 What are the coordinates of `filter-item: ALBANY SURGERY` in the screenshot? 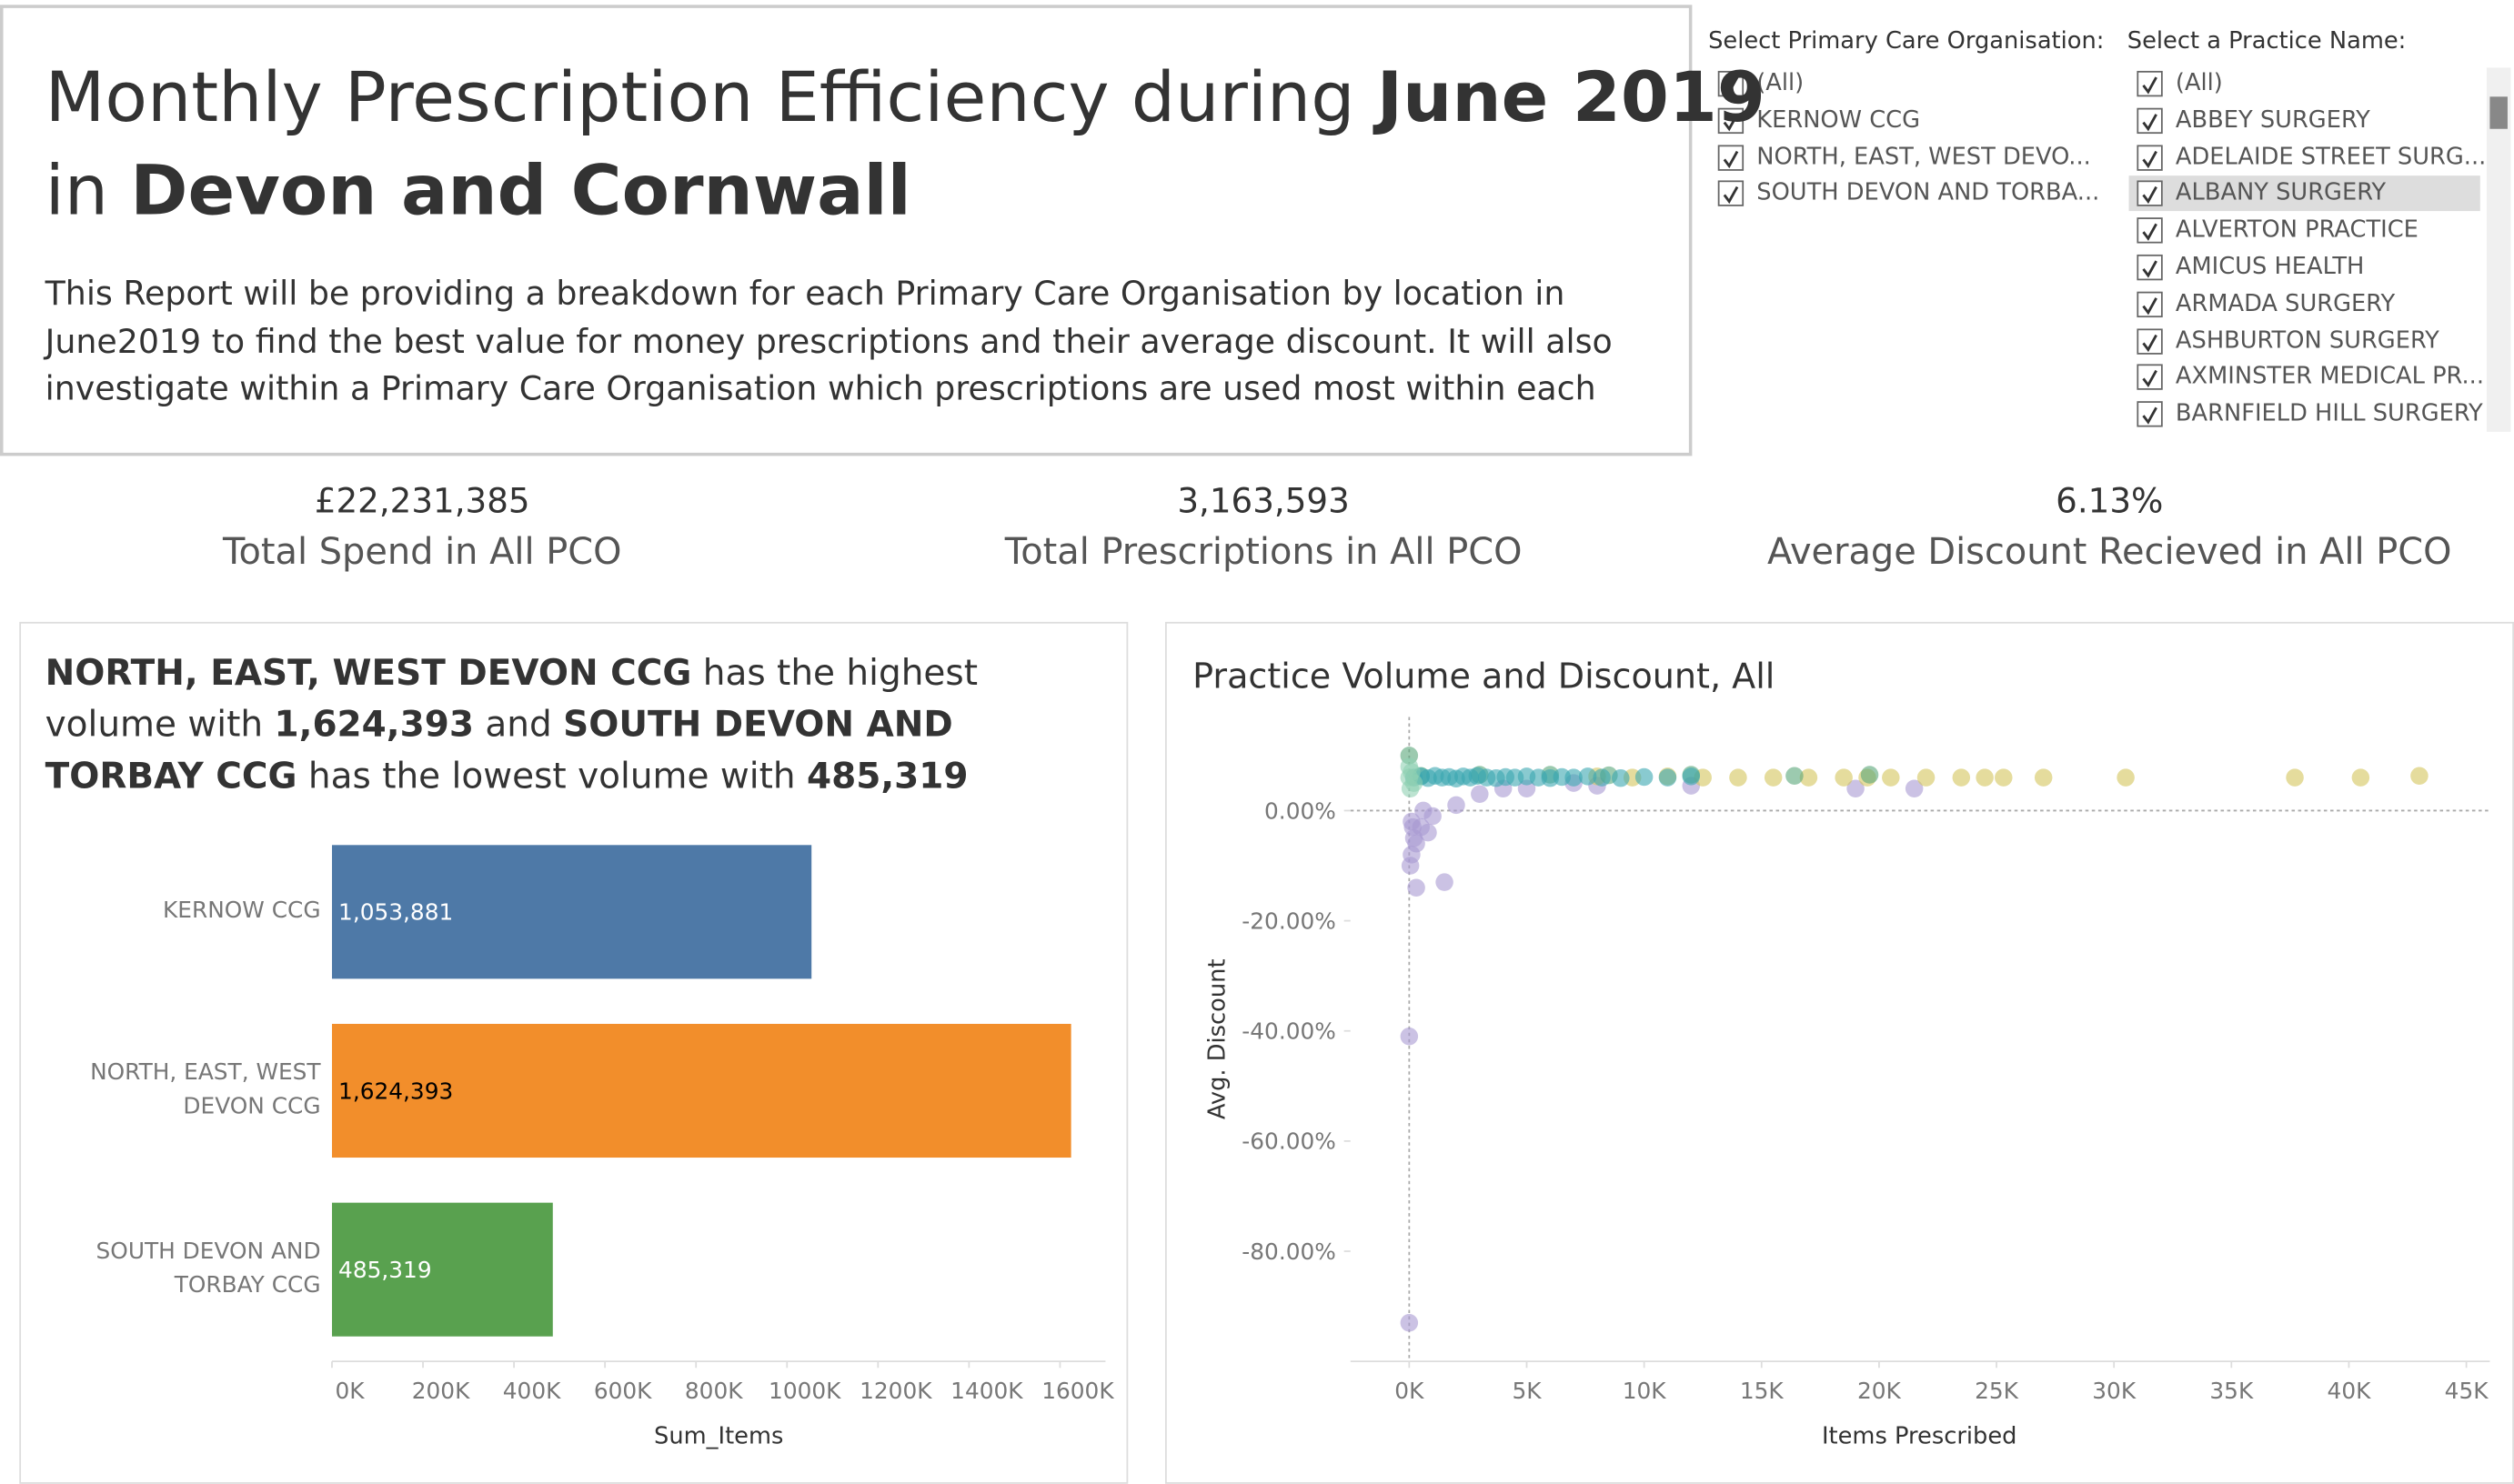 It's located at (2261, 194).